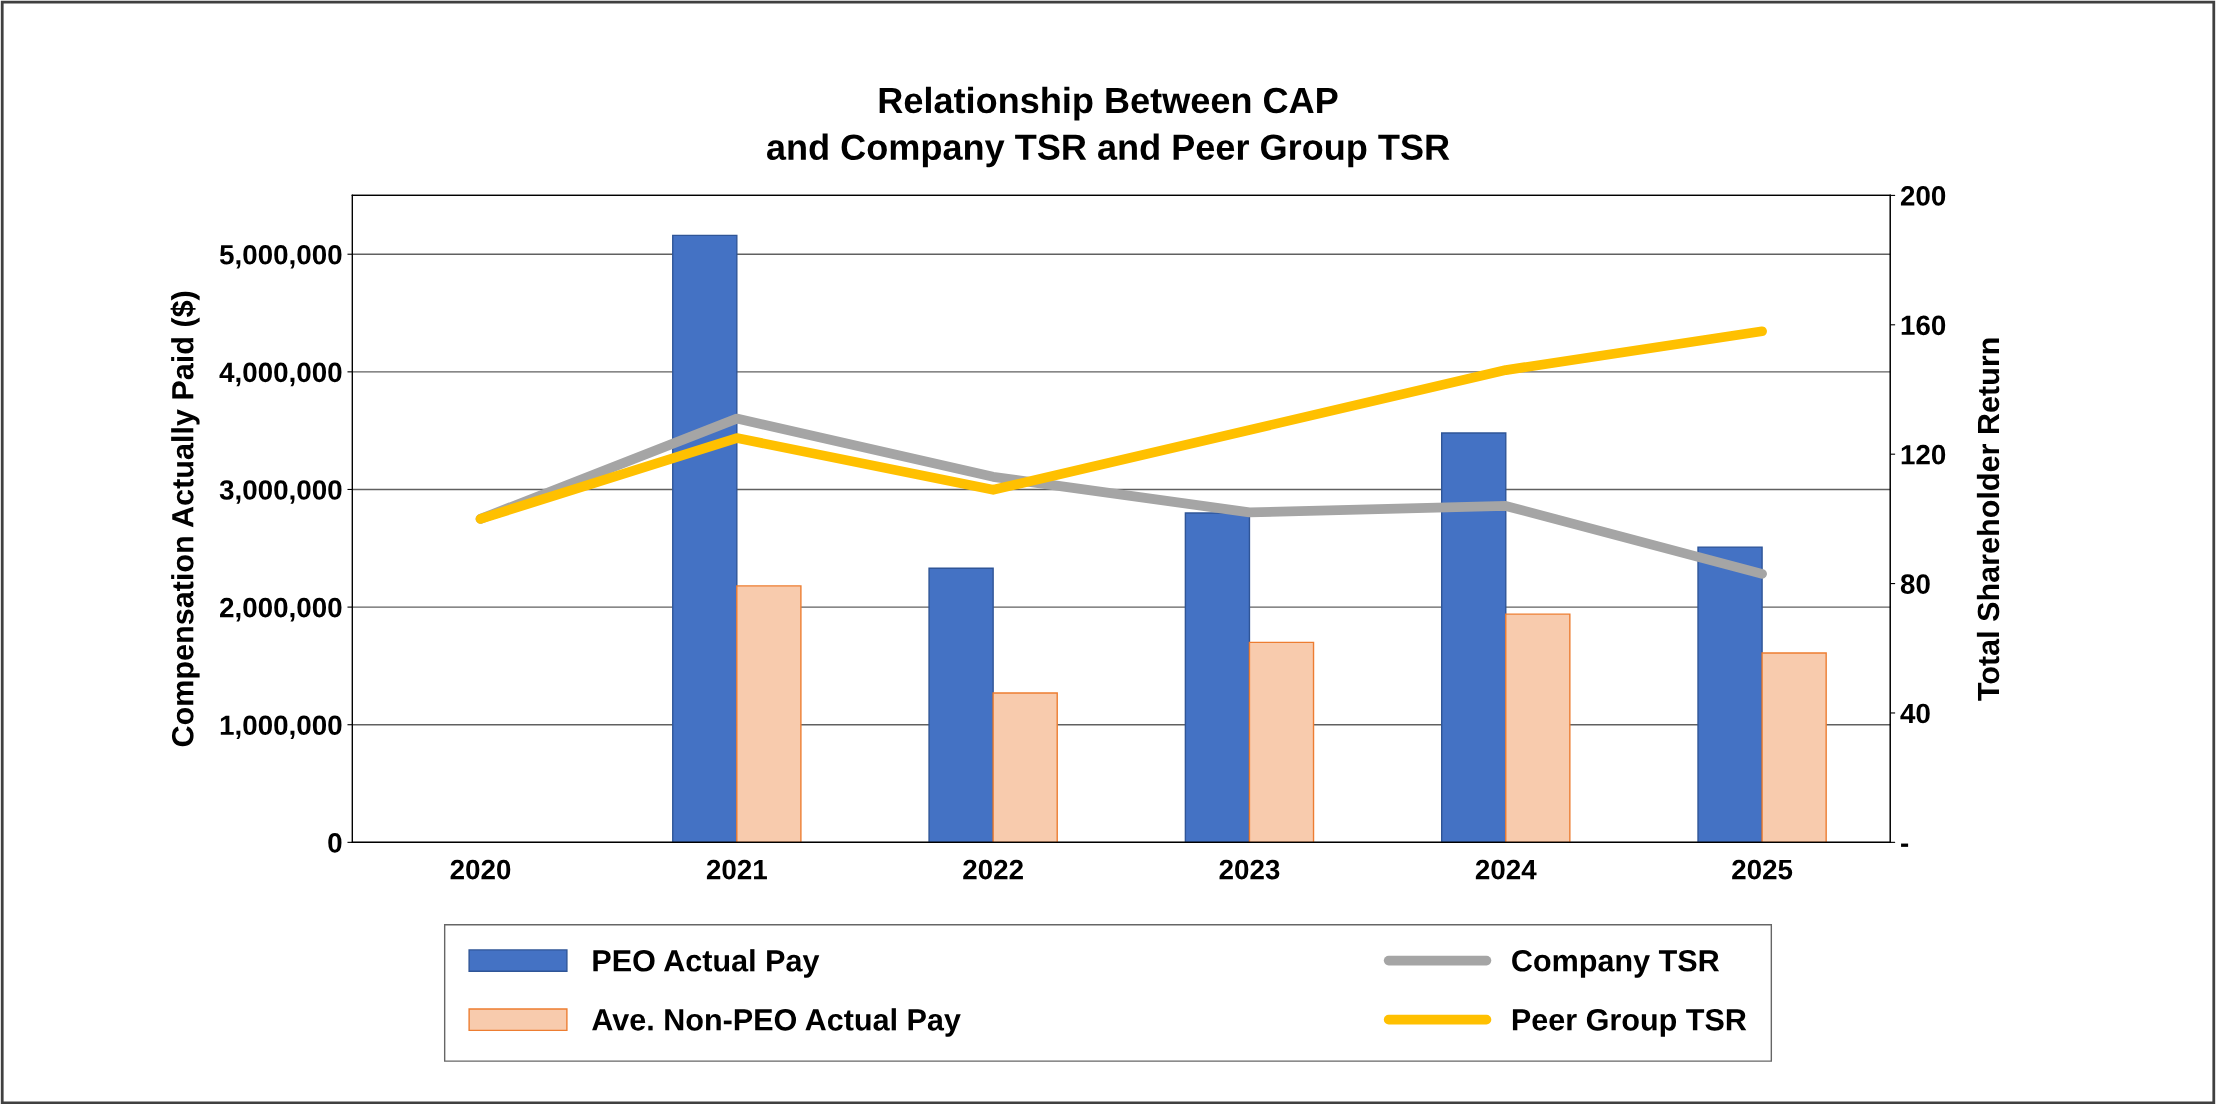 This screenshot has width=2216, height=1104. Describe the element at coordinates (280, 492) in the screenshot. I see `y-tick-label: 3,000,000` at that location.